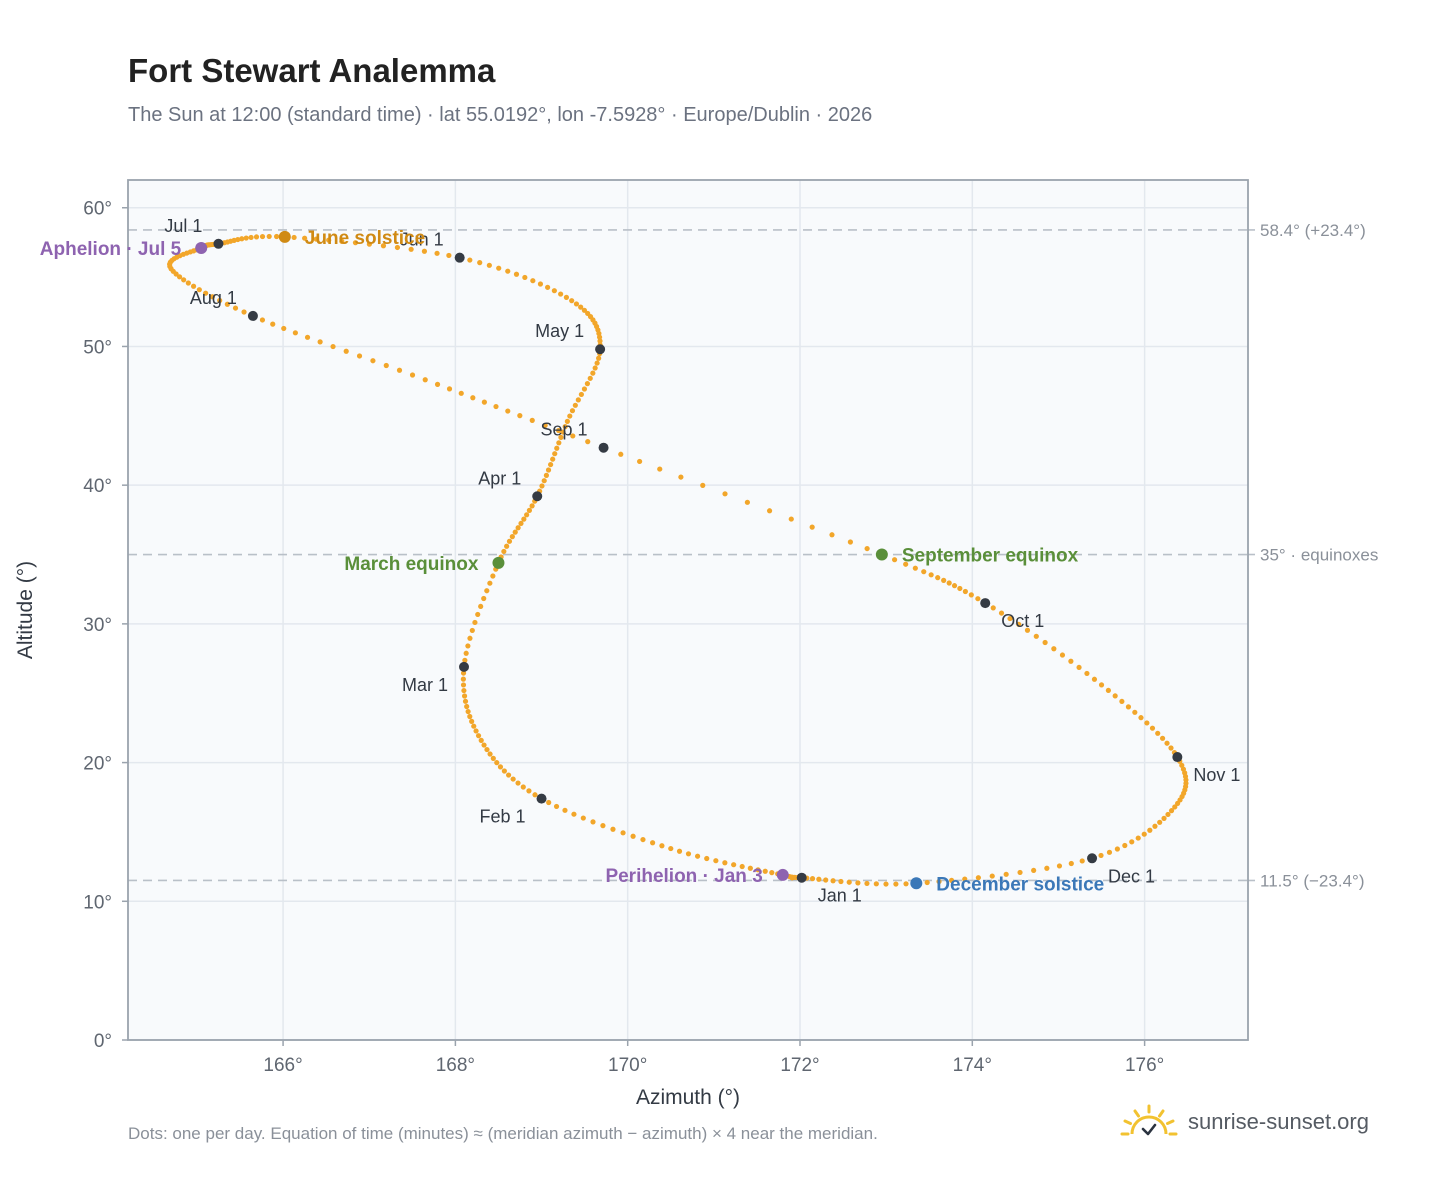  What do you see at coordinates (1319, 555) in the screenshot?
I see `reference-line-label: 35° · equinoxes` at bounding box center [1319, 555].